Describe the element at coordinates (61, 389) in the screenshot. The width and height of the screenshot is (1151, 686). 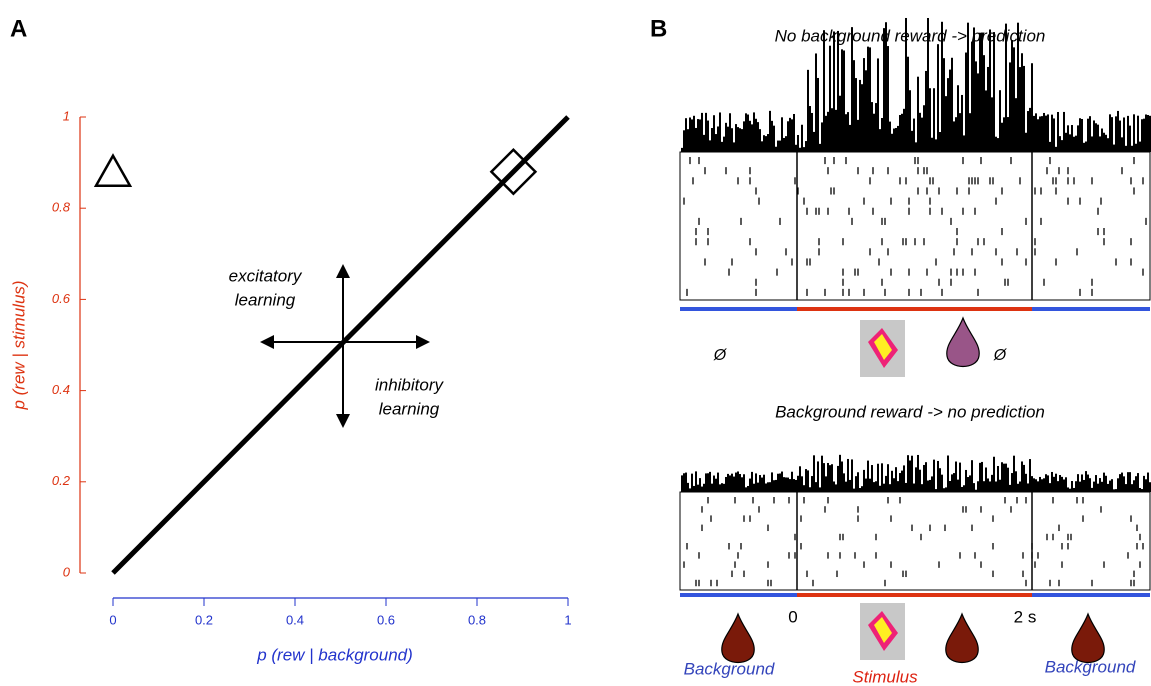
I see `y-tick-label: 0.4` at that location.